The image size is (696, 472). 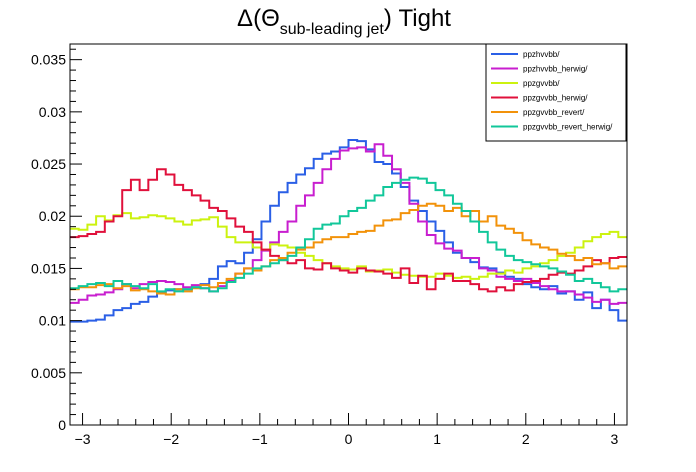 What do you see at coordinates (554, 112) in the screenshot?
I see `legend-label-4: ppzgvvbb_revert/` at bounding box center [554, 112].